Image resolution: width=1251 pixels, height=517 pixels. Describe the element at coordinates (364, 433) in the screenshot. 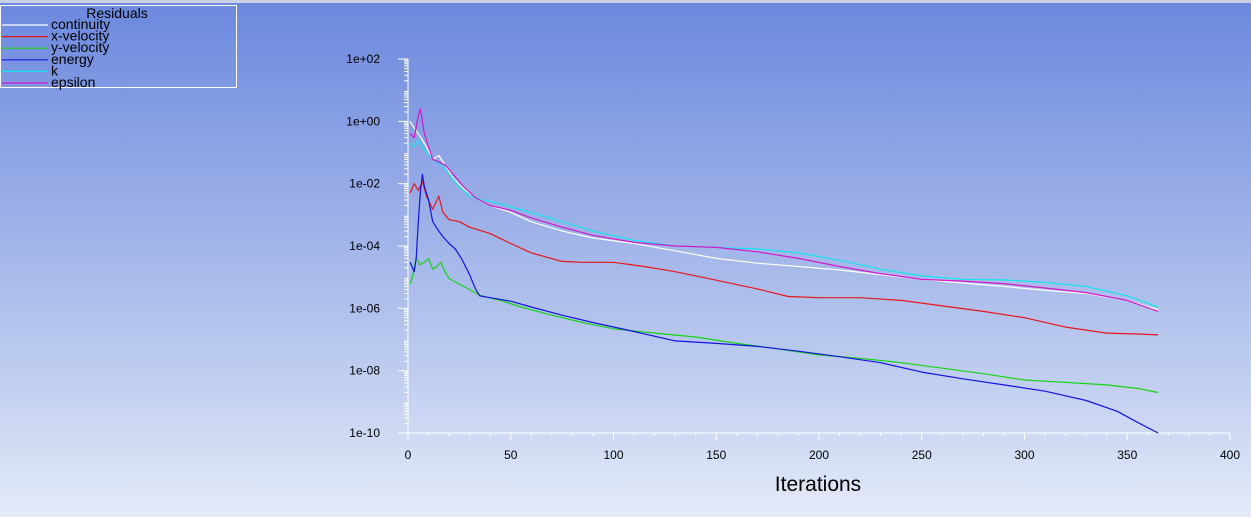

I see `y-tick-label: 1e-10` at that location.